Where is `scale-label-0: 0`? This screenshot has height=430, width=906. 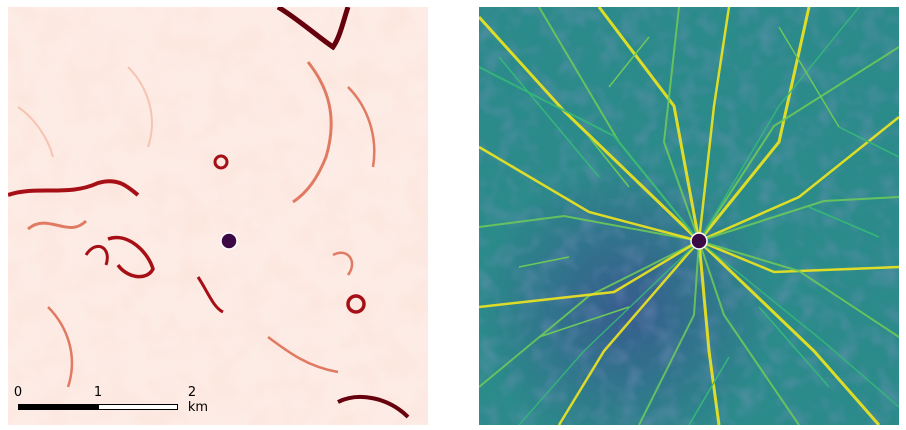
scale-label-0: 0 is located at coordinates (18, 392).